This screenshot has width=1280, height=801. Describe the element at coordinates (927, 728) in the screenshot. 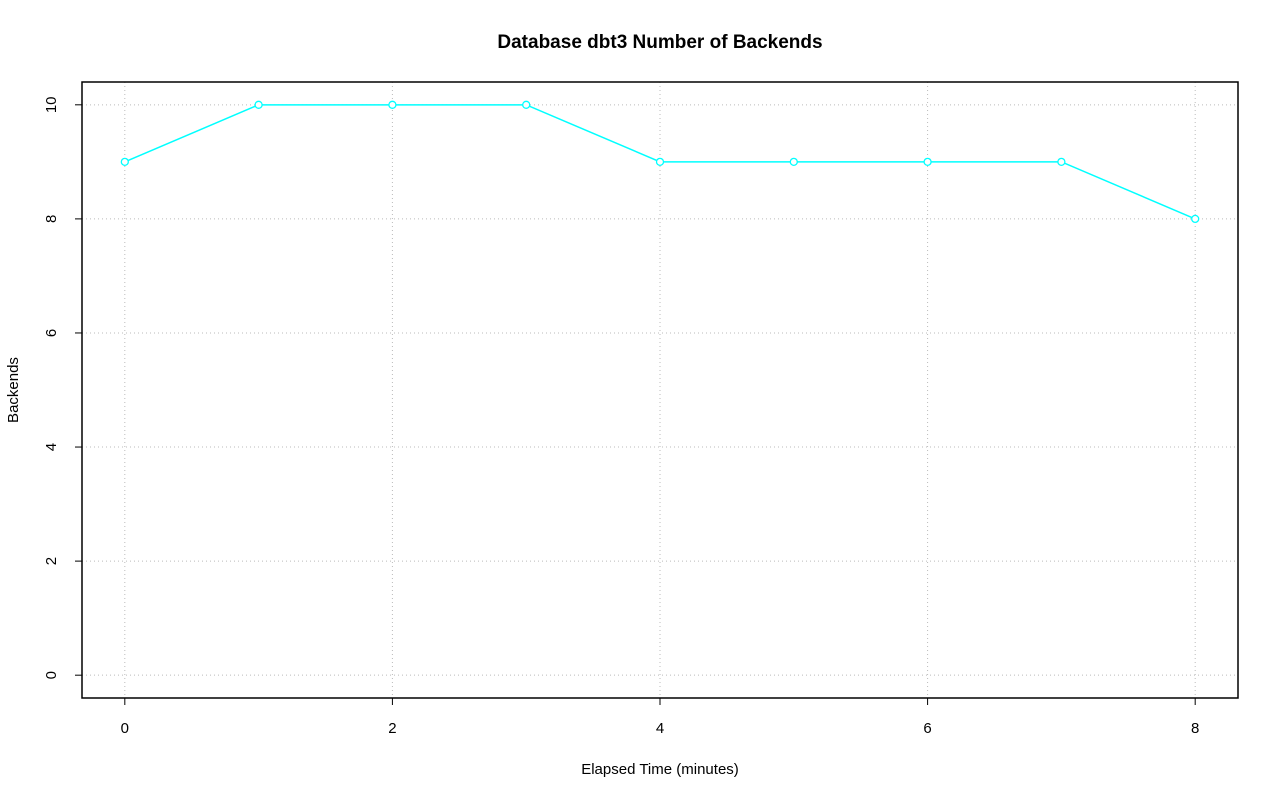

I see `x-tick-label: 6` at that location.